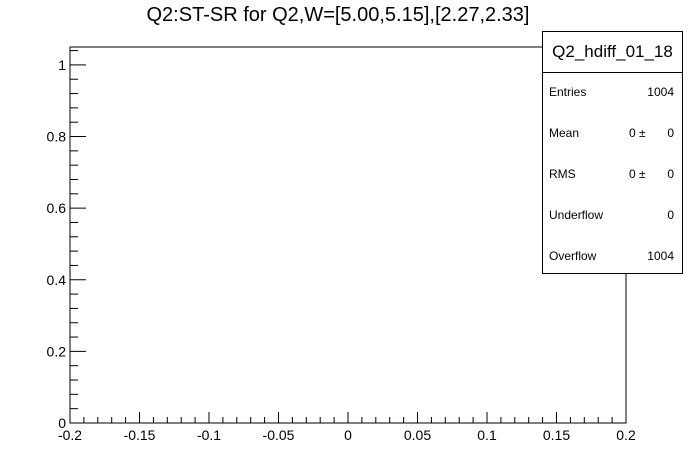 The height and width of the screenshot is (471, 696). I want to click on rms-value: 0, so click(632, 174).